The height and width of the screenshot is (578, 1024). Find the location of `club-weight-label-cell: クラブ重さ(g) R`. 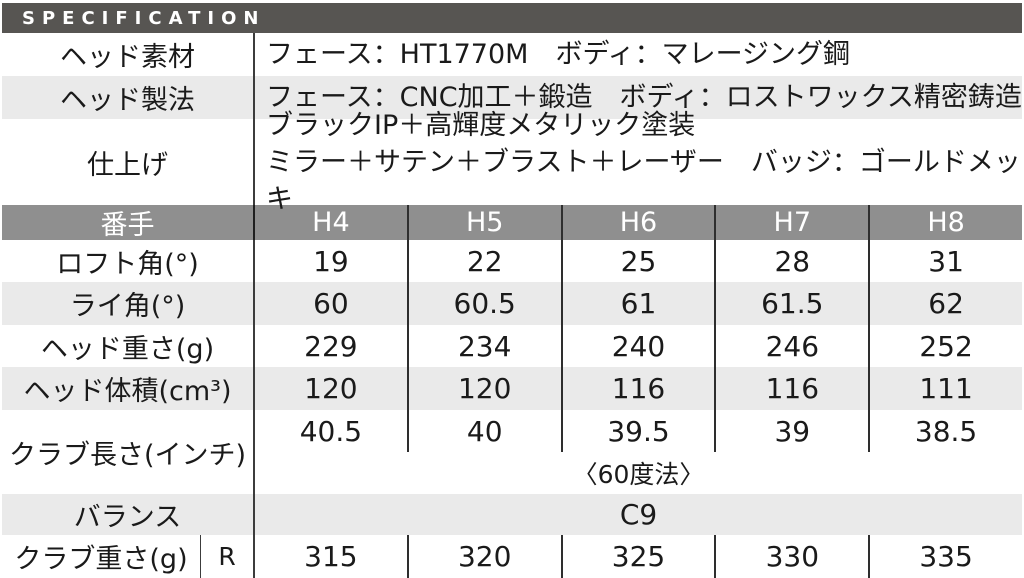

club-weight-label-cell: クラブ重さ(g) R is located at coordinates (128, 556).